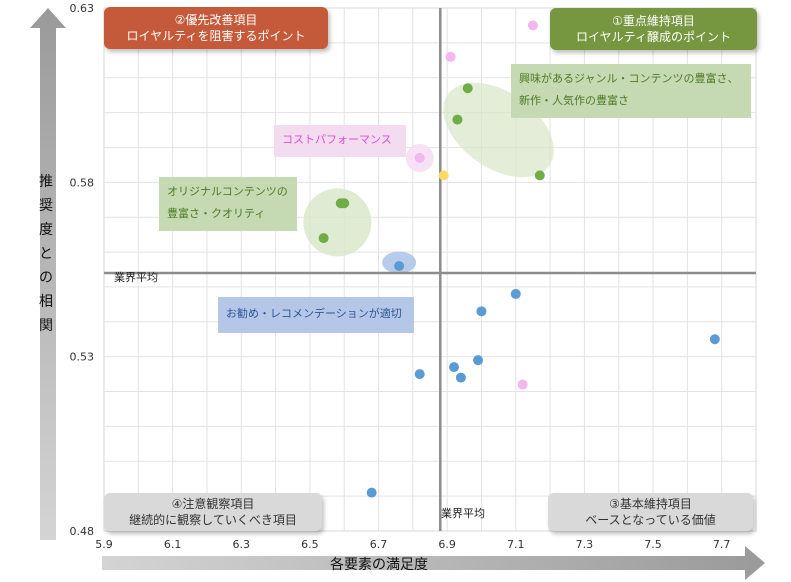 This screenshot has width=791, height=582. What do you see at coordinates (379, 565) in the screenshot?
I see `x-axis-title: 各要素の満足度` at bounding box center [379, 565].